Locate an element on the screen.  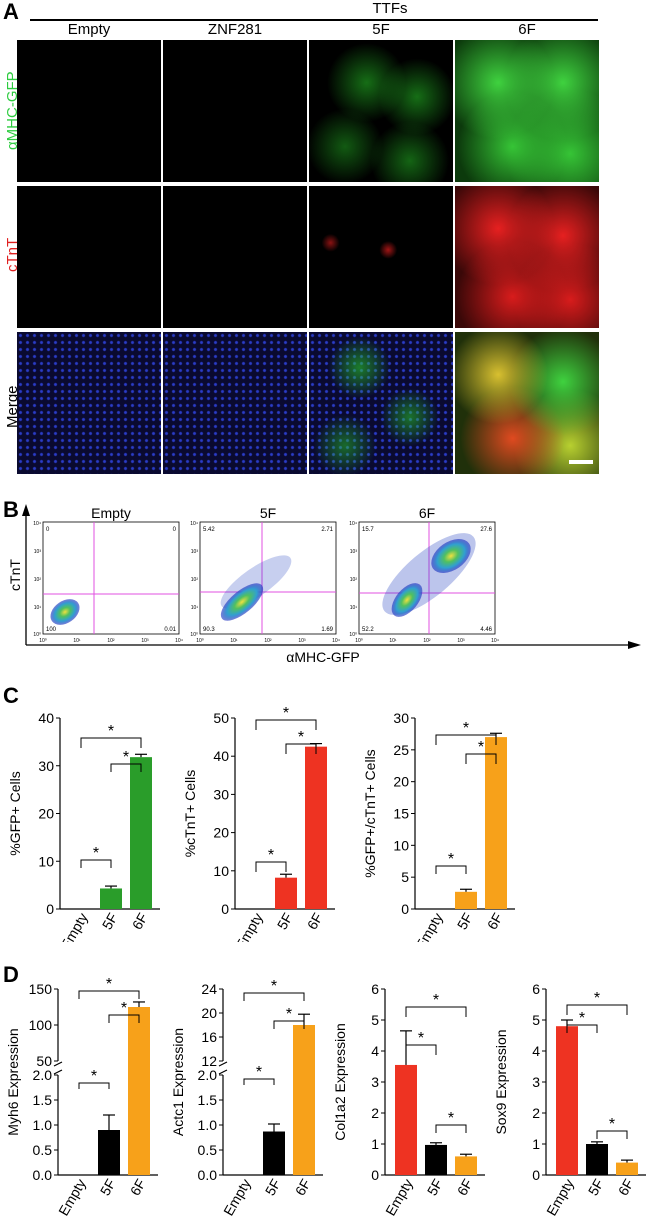
y-axis-label: %GFP+ Cells is located at coordinates (15, 813).